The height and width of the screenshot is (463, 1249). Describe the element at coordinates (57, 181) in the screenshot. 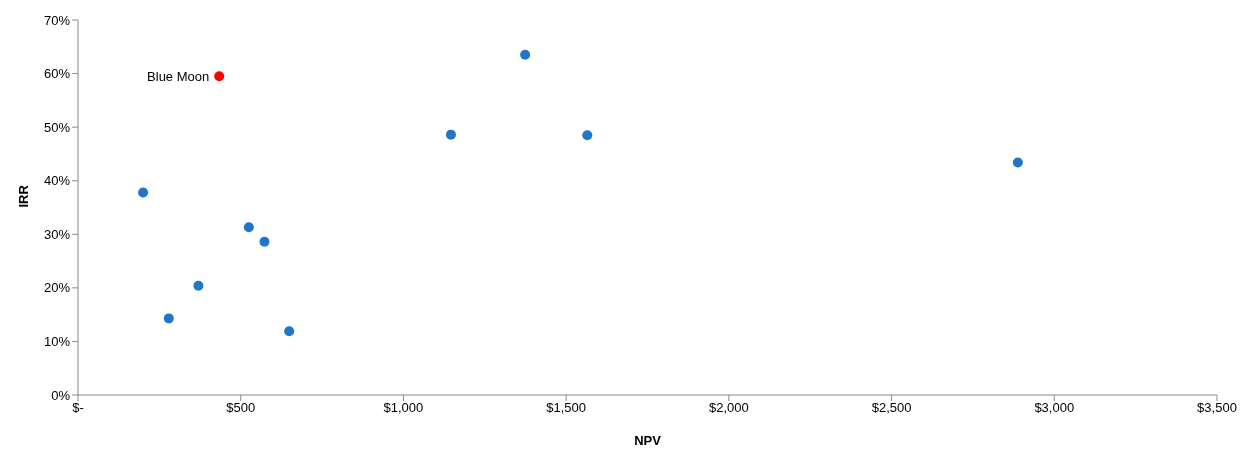

I see `y-tick-label: 40%` at that location.